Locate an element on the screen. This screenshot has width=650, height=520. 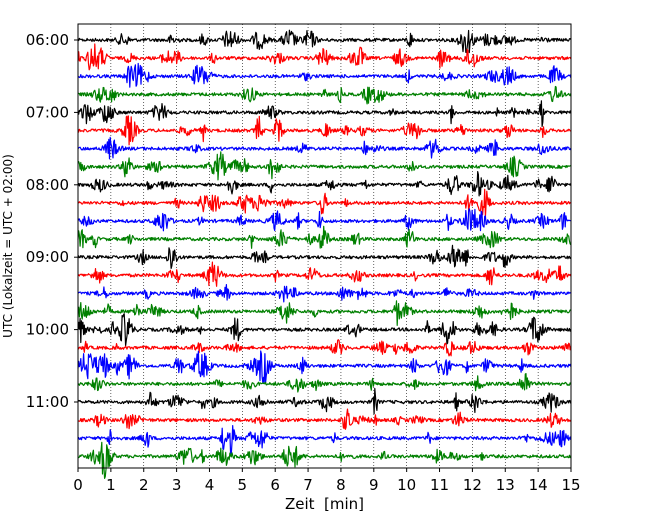
x-tick-label: 3 is located at coordinates (177, 485).